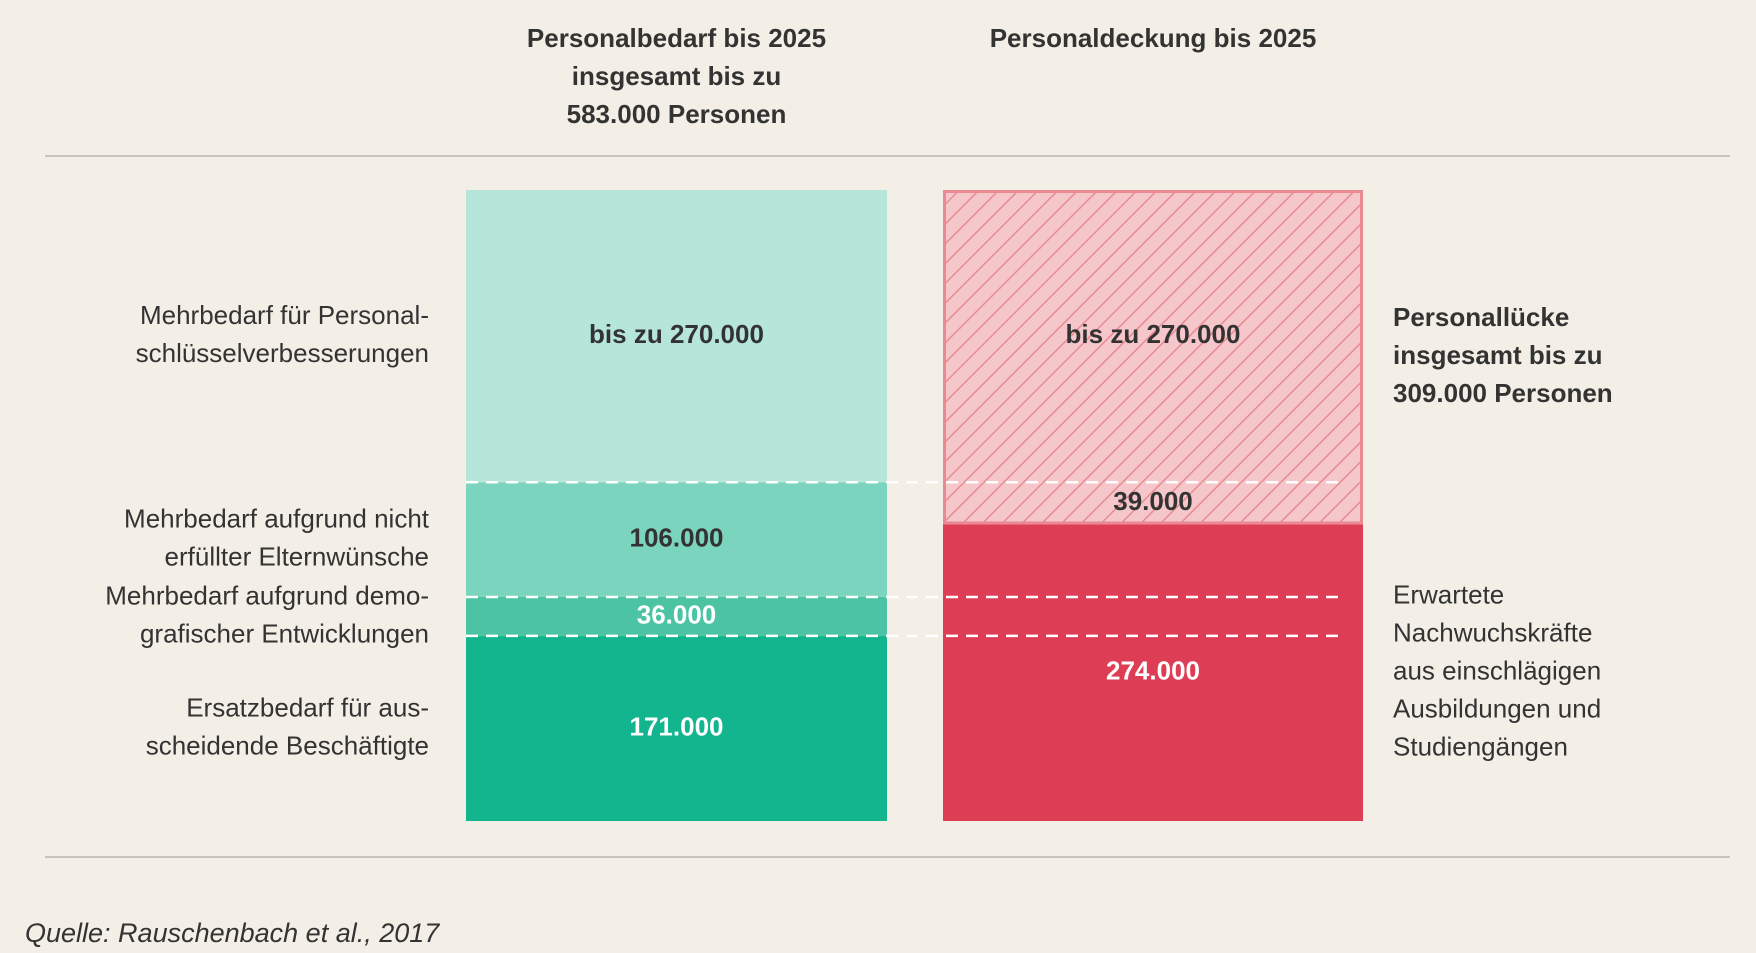  Describe the element at coordinates (1497, 709) in the screenshot. I see `annotation: Ausbildungen und` at that location.